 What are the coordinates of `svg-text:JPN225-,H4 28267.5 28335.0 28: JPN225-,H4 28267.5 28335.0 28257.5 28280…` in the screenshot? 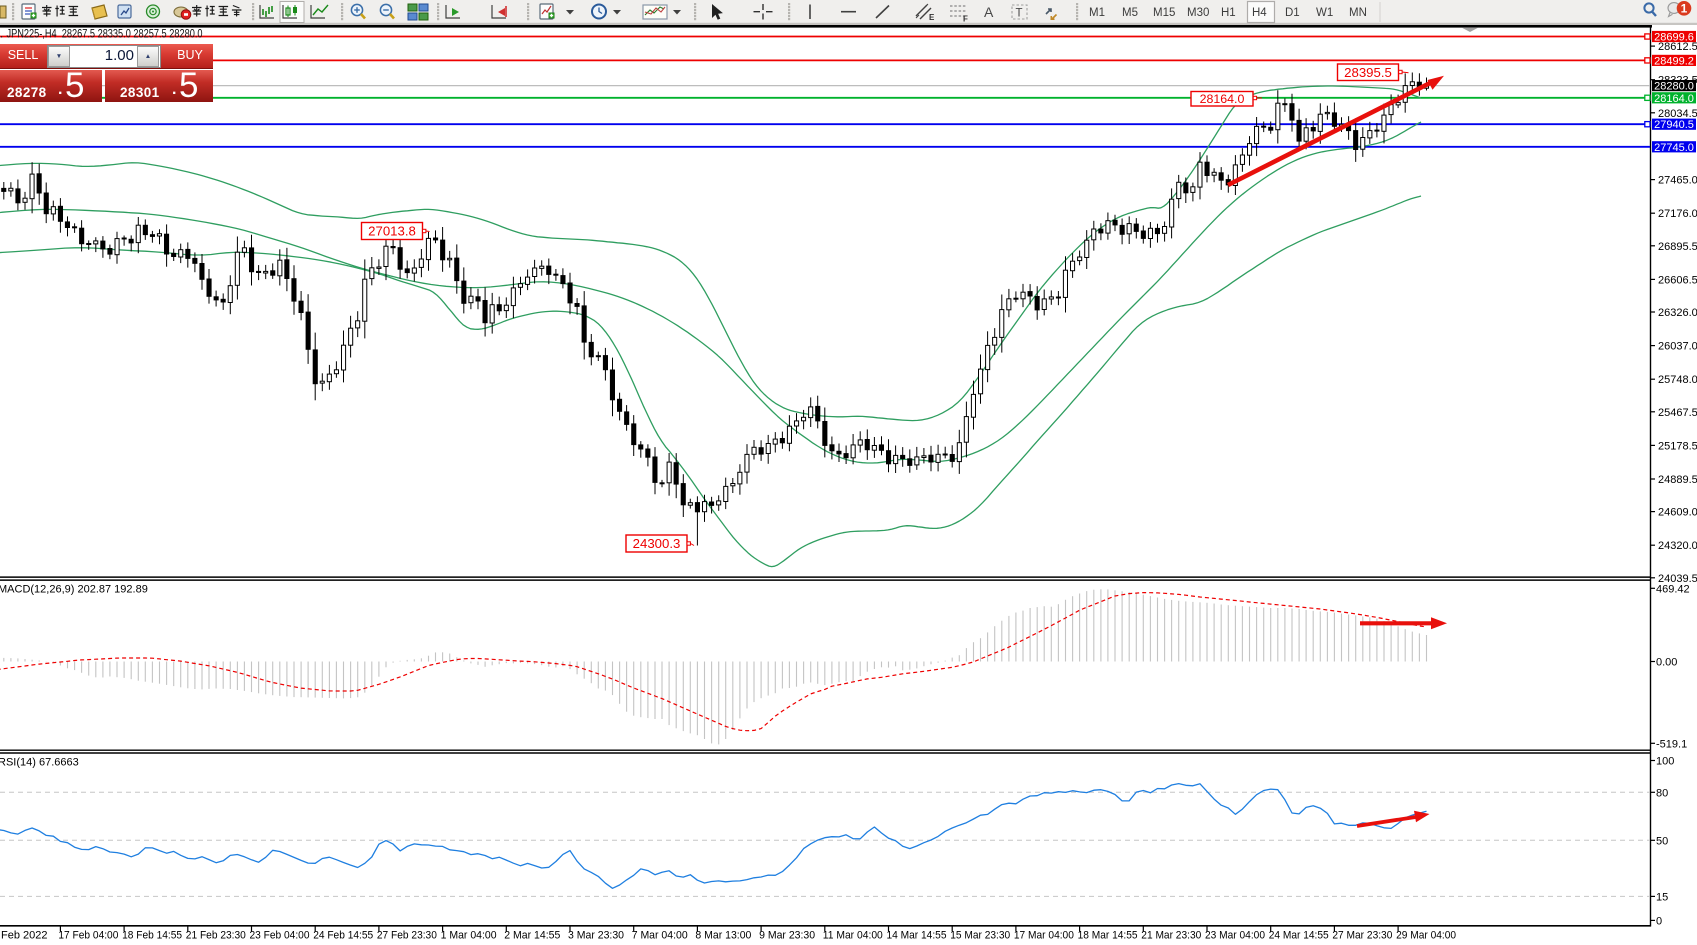 It's located at (105, 35).